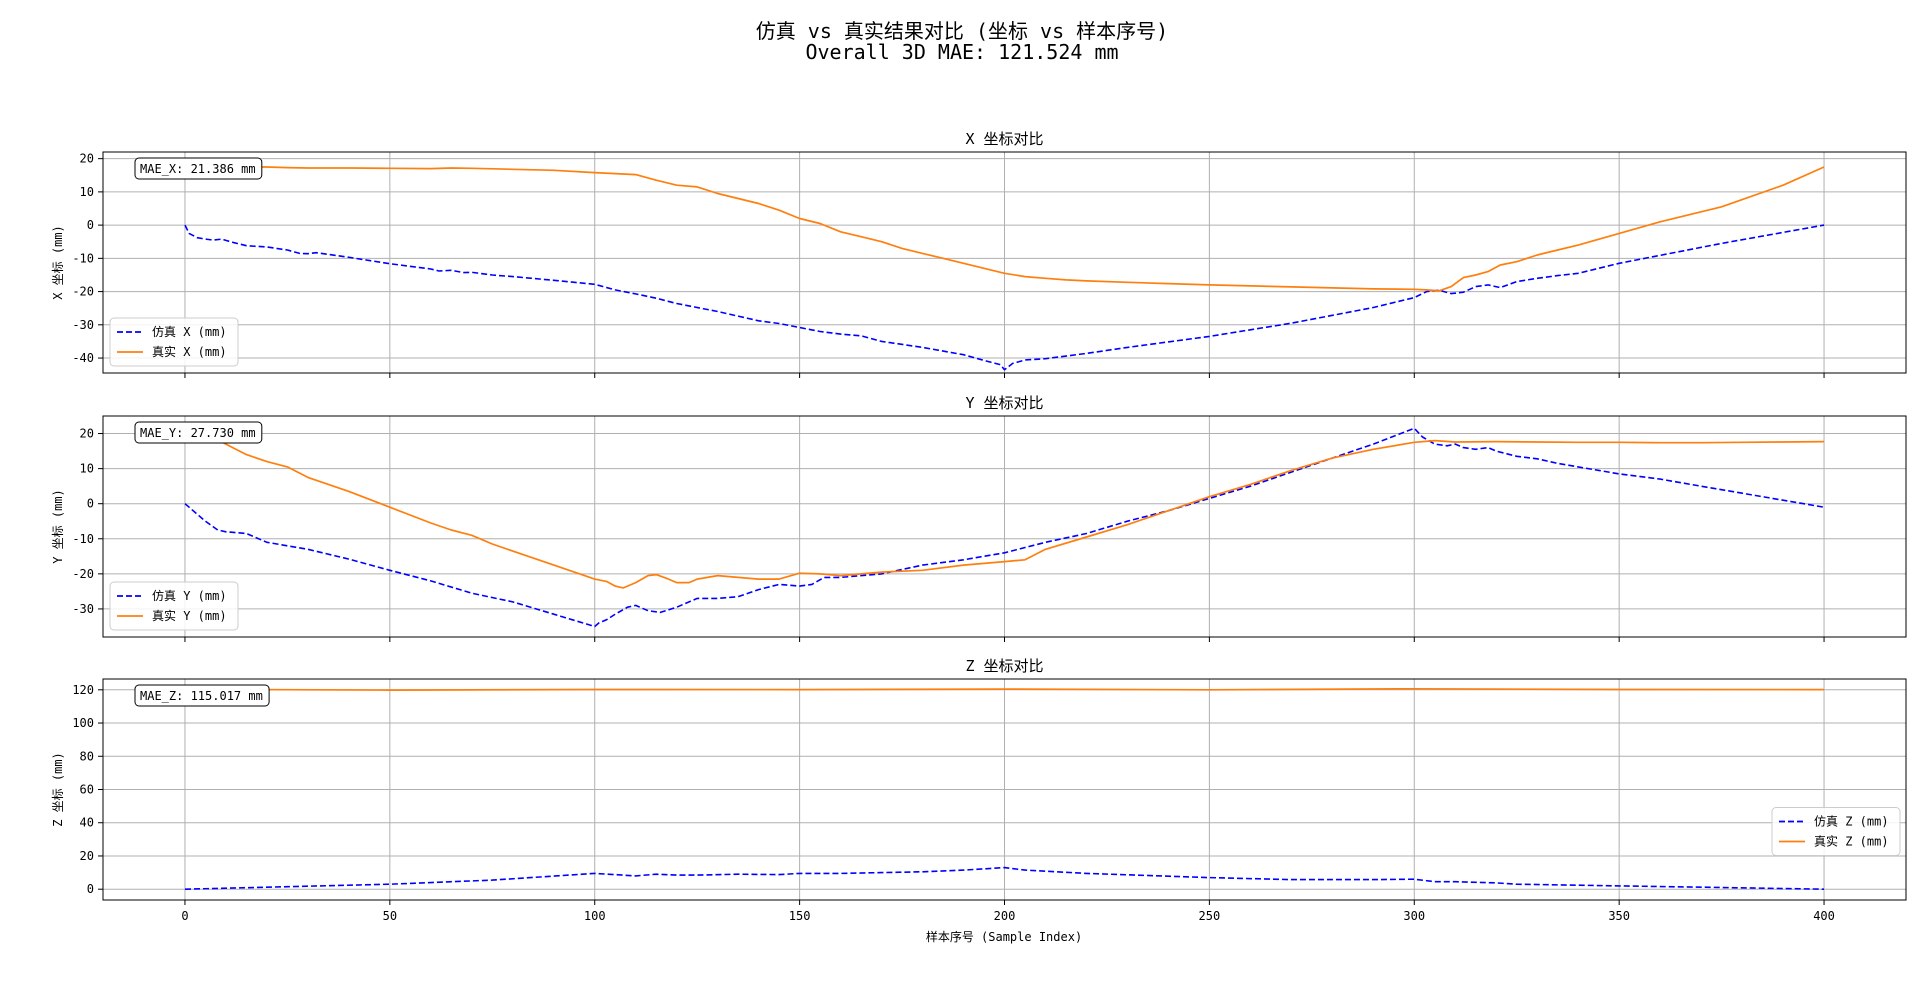 The width and height of the screenshot is (1920, 981). I want to click on x-tick-label: 100, so click(595, 916).